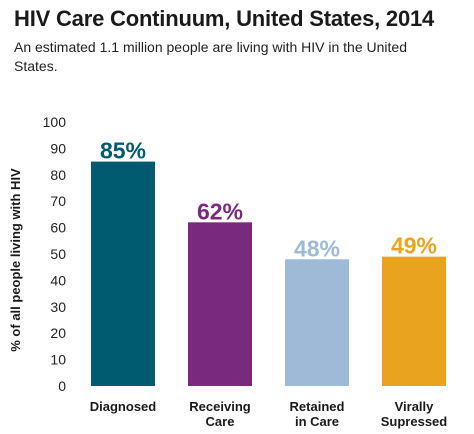 This screenshot has width=474, height=434. I want to click on y-tick-label: 30, so click(58, 307).